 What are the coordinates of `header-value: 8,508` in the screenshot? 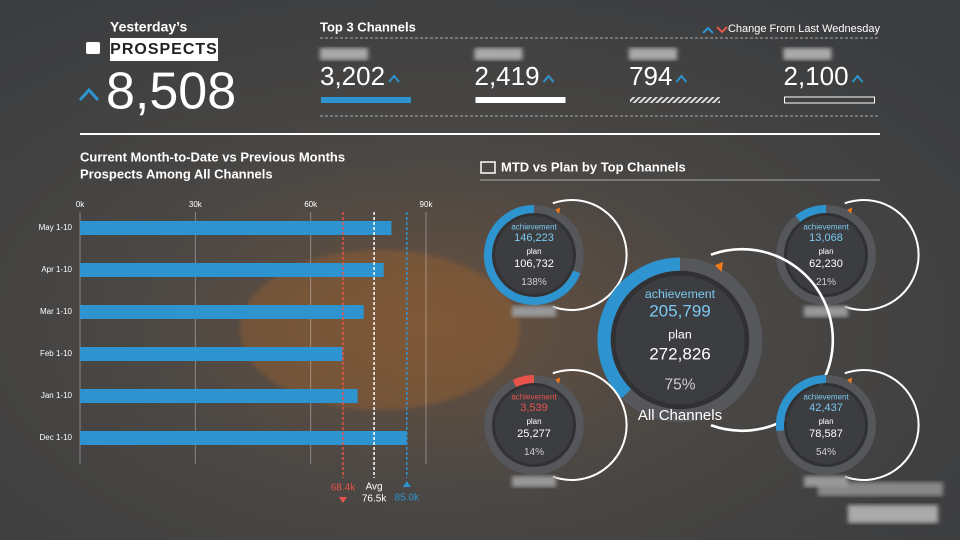 It's located at (171, 92).